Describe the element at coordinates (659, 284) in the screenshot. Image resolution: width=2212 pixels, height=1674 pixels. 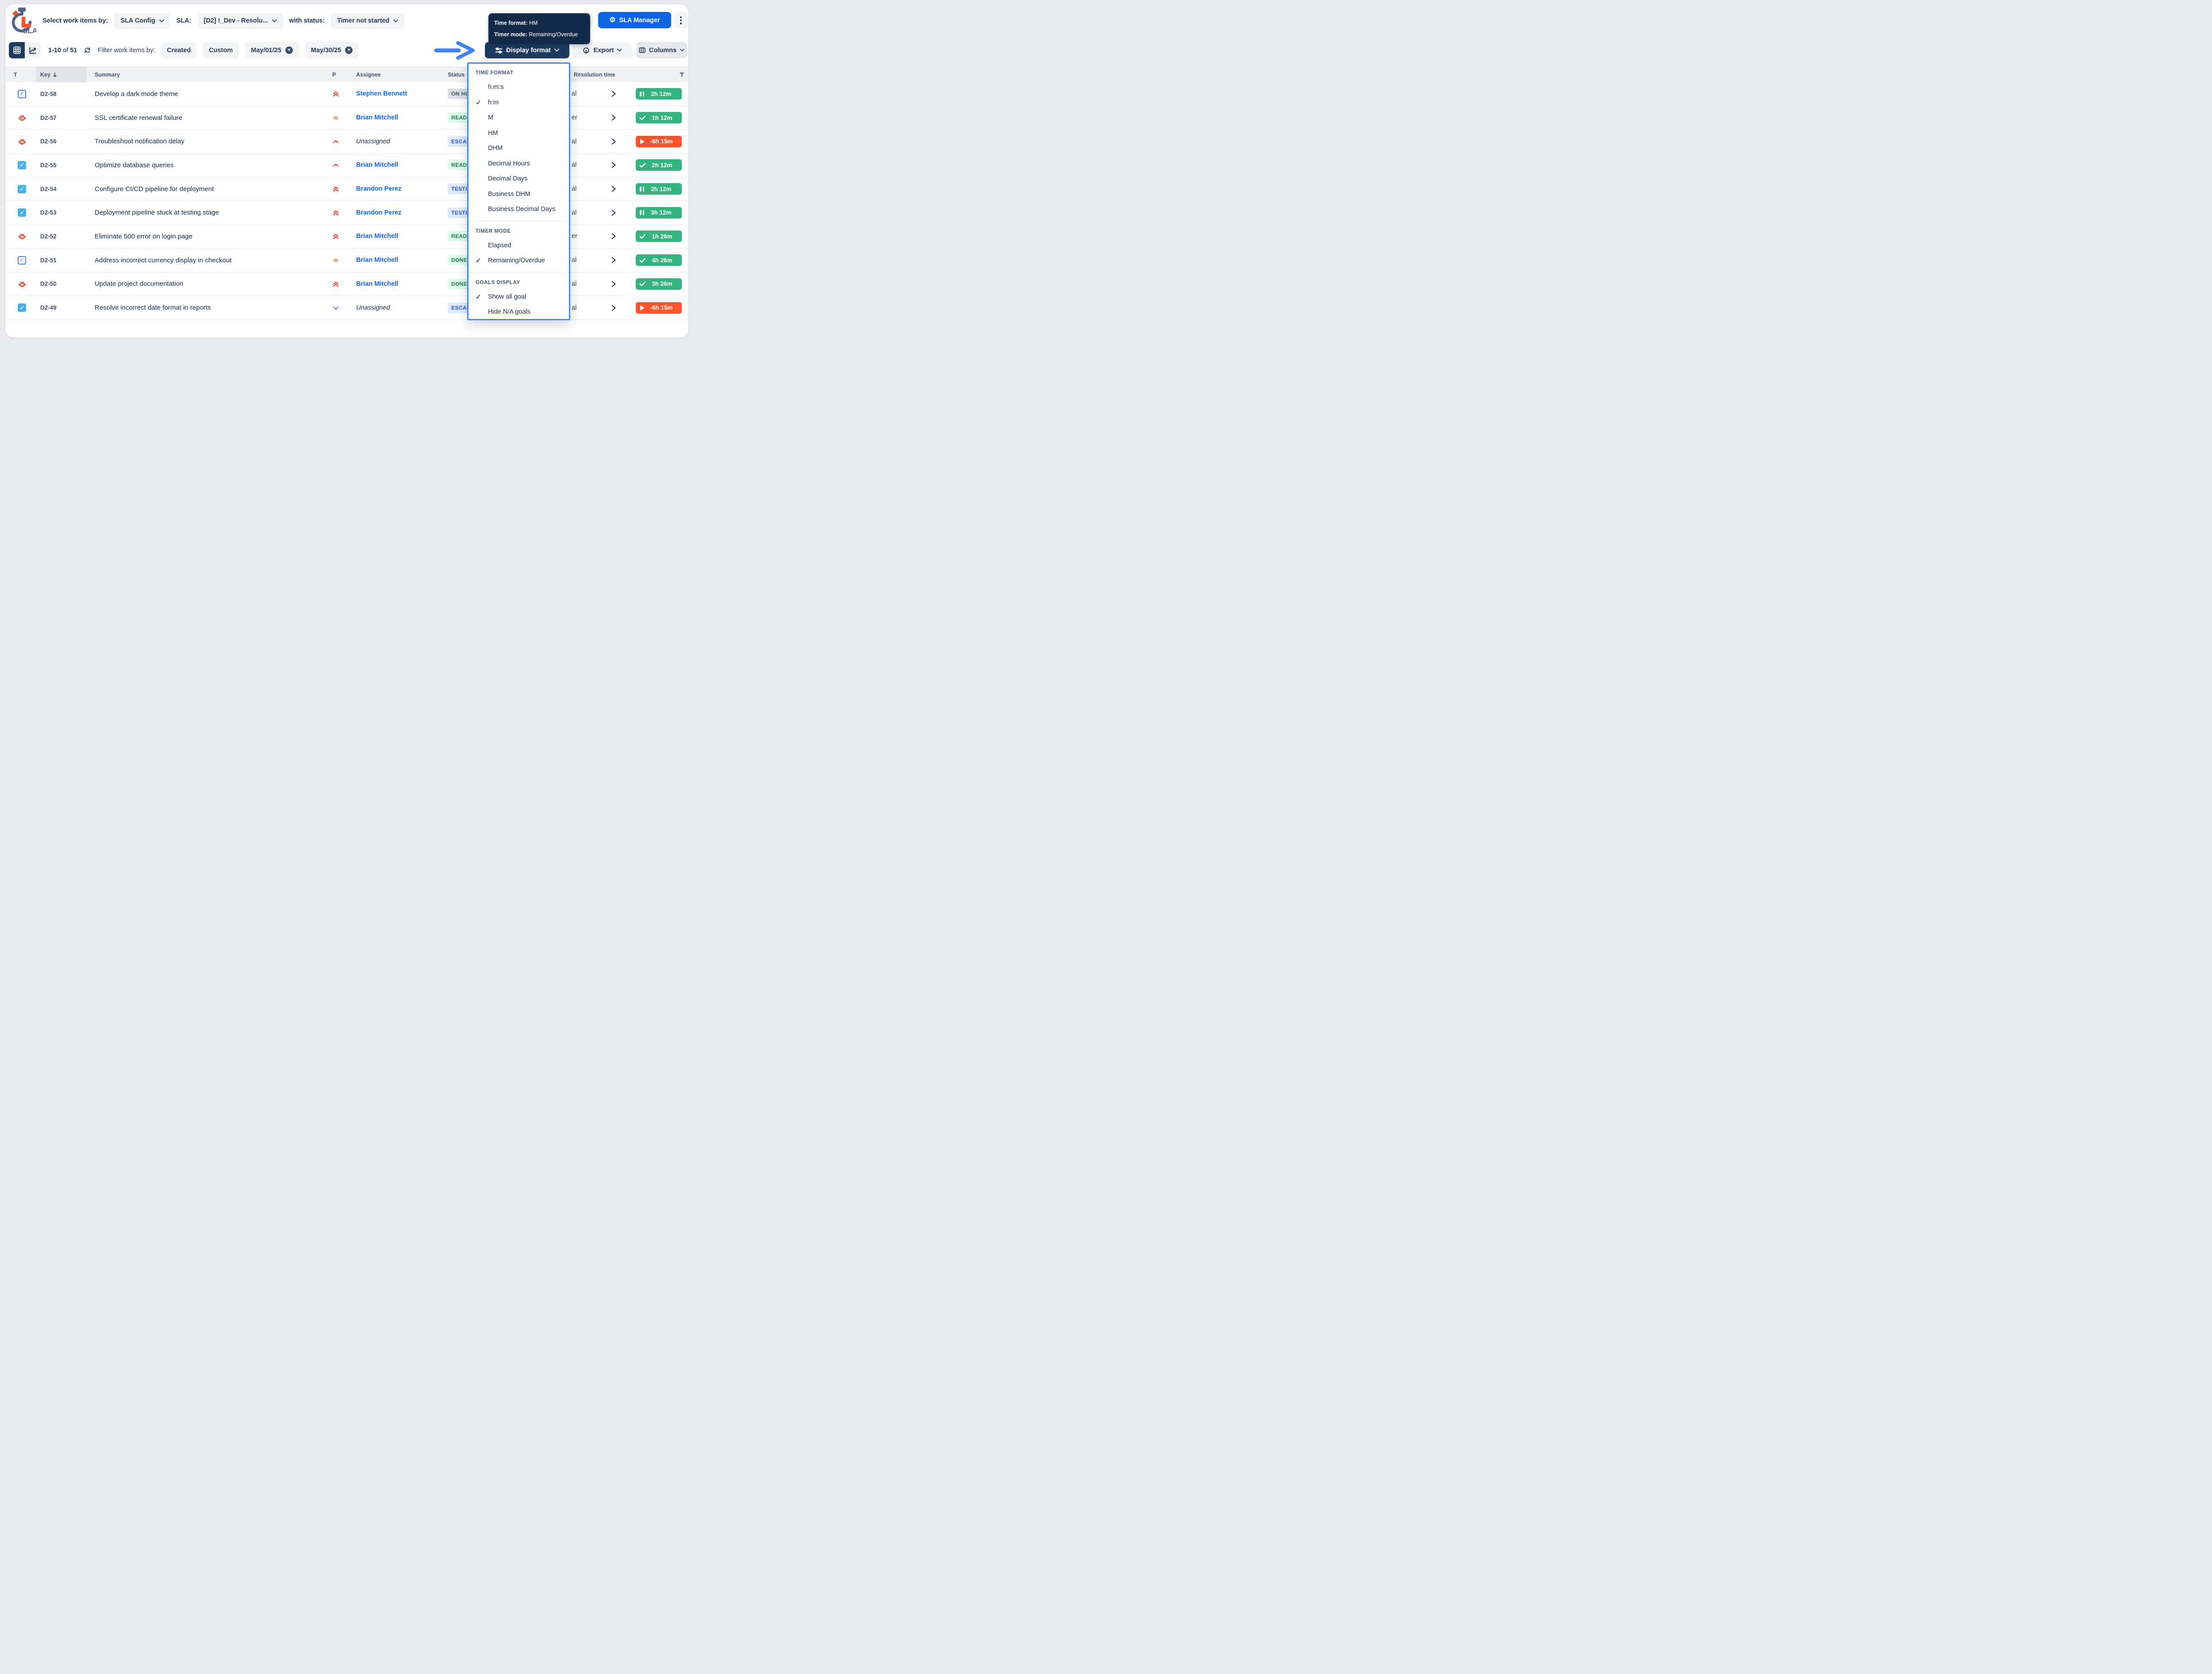
I see `resolution-time-badge: 3h 26m` at that location.